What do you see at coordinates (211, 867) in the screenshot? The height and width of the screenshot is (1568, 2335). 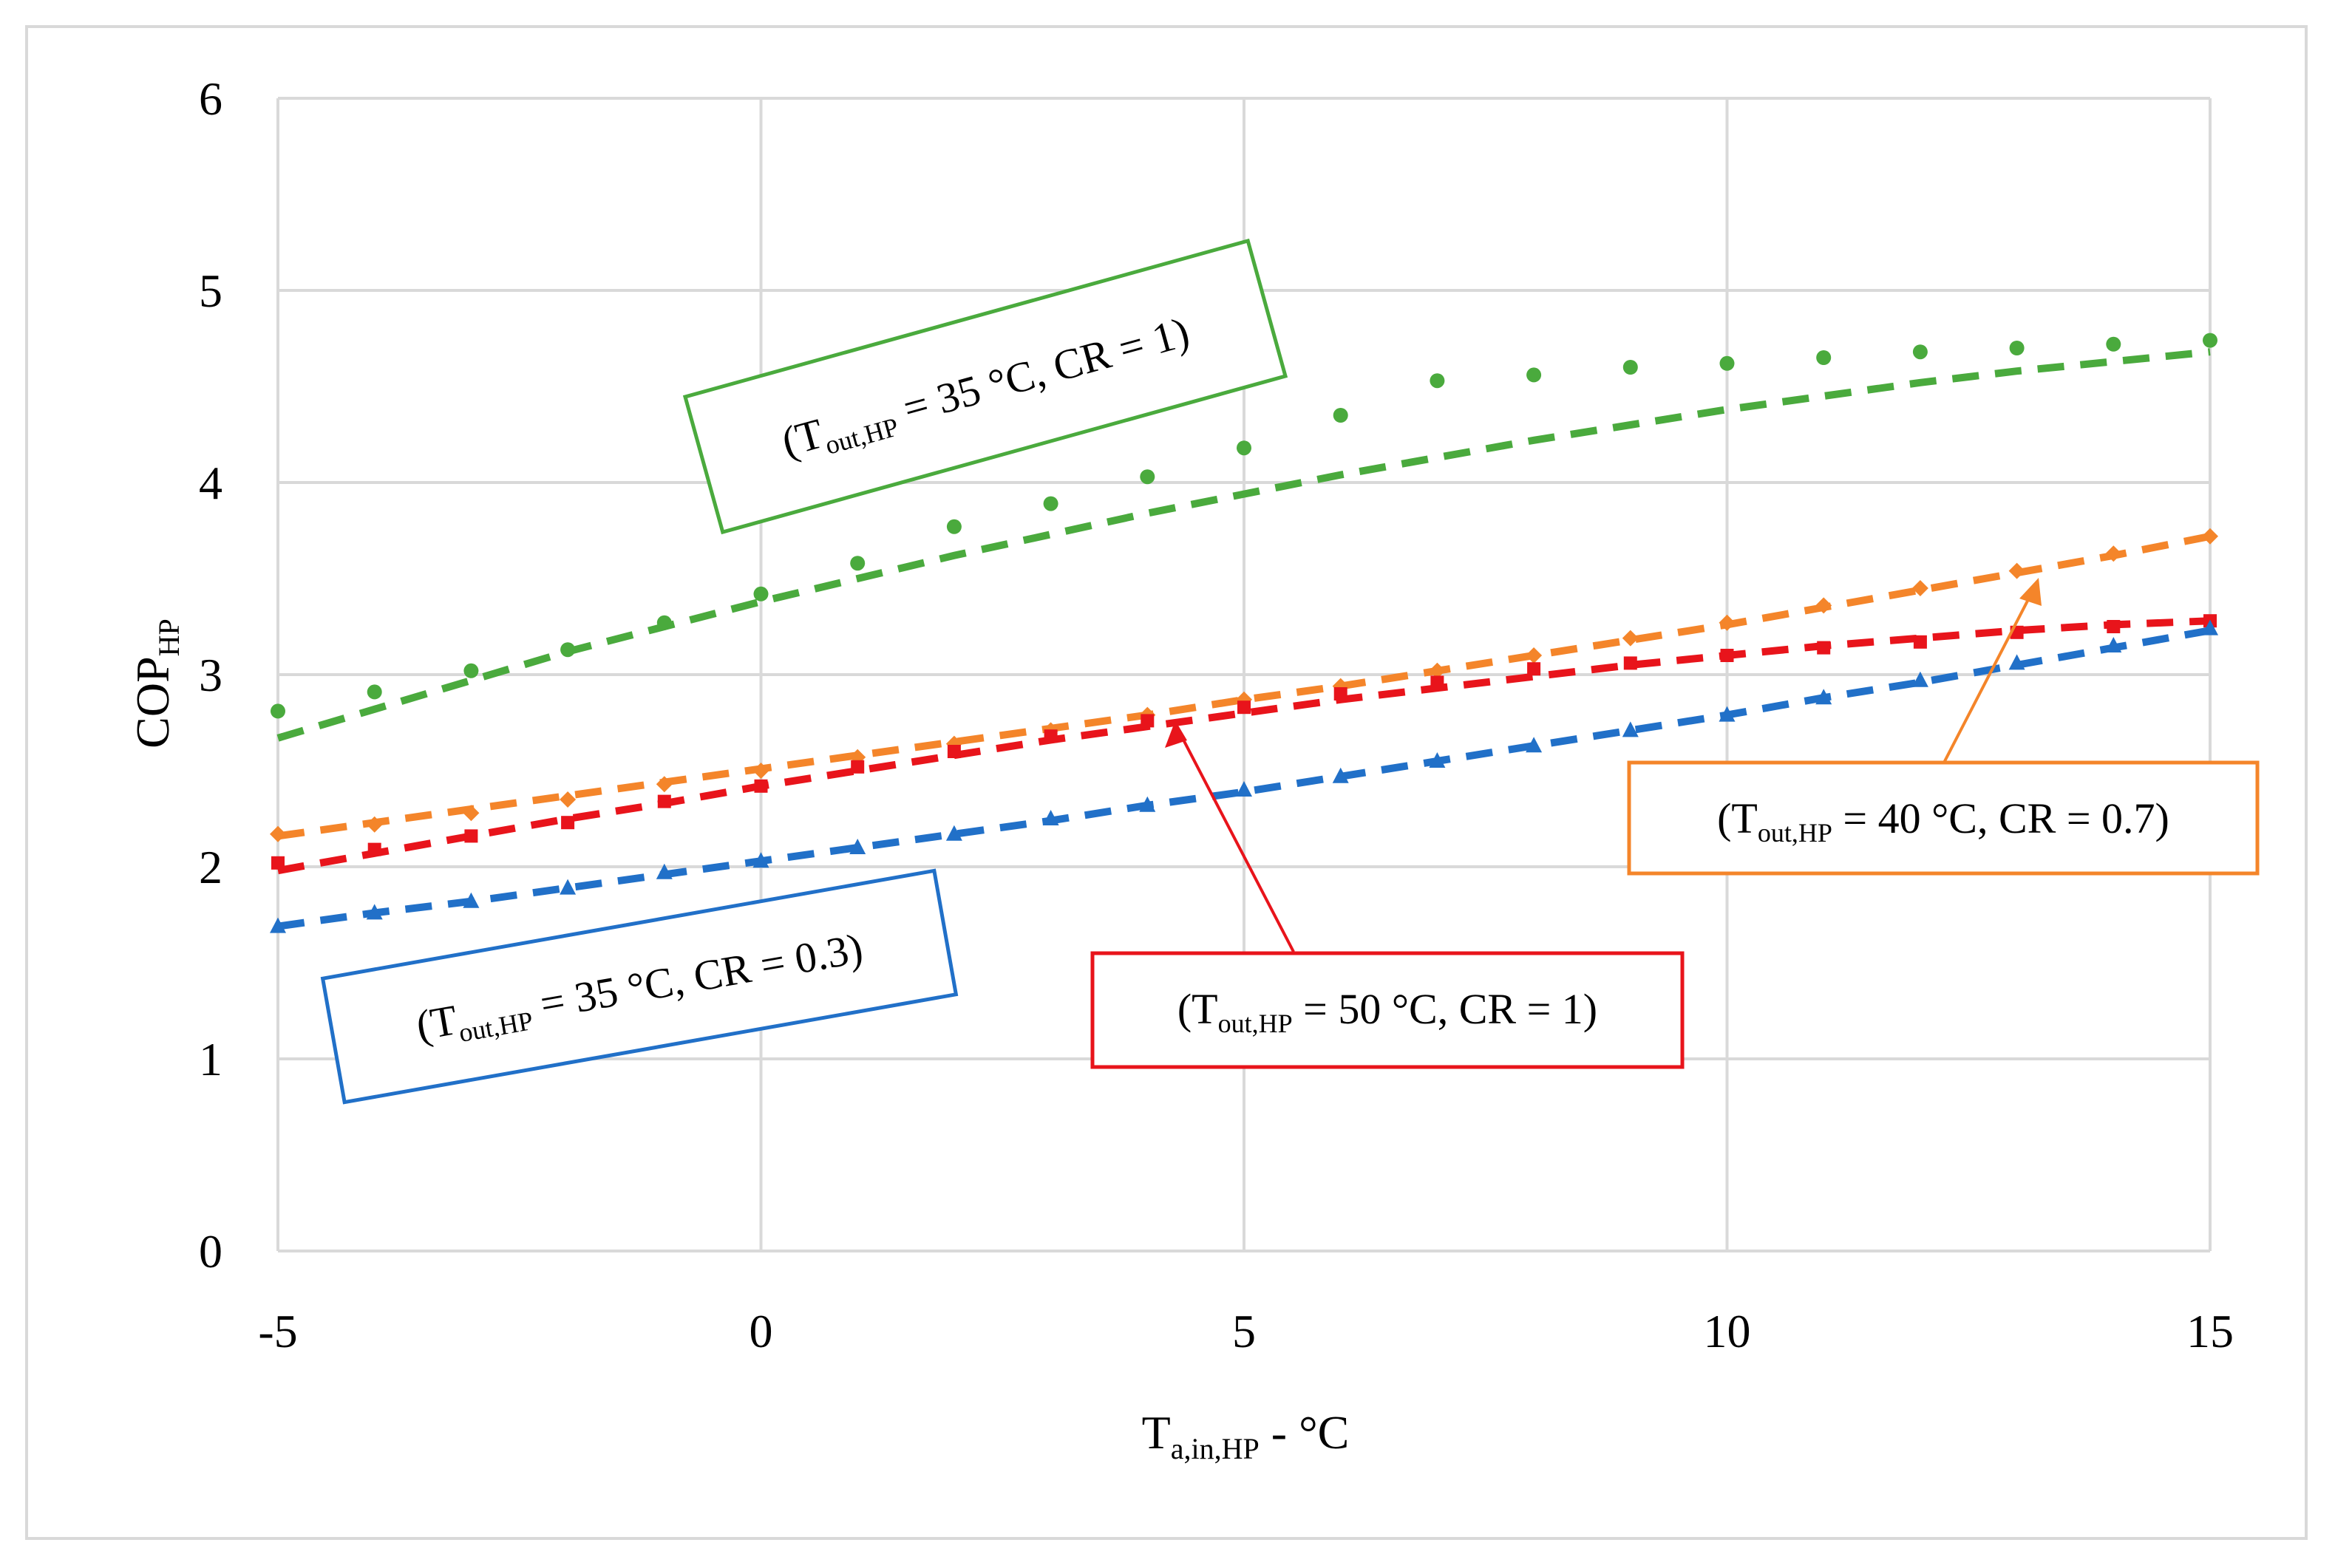 I see `y-tick-label: 2` at bounding box center [211, 867].